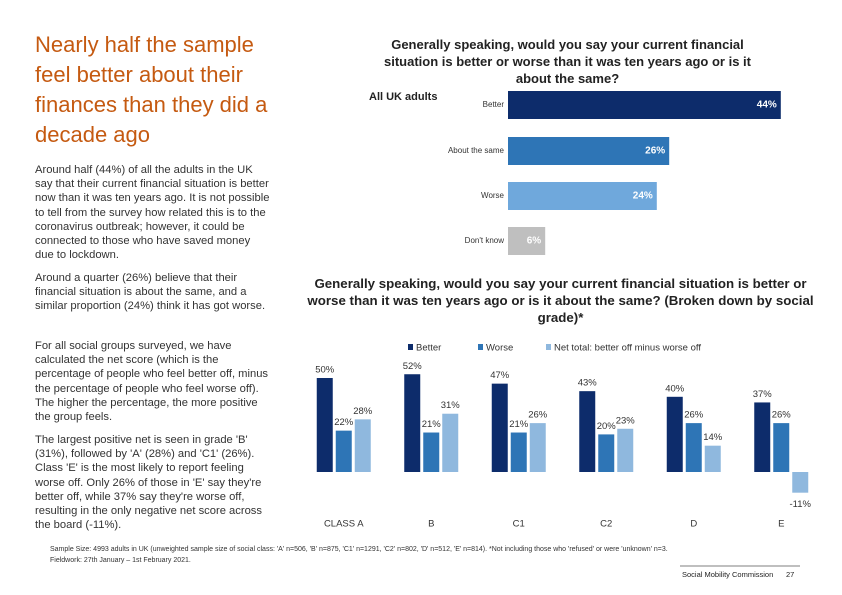  Describe the element at coordinates (344, 524) in the screenshot. I see `x-tick-label: CLASS A` at that location.